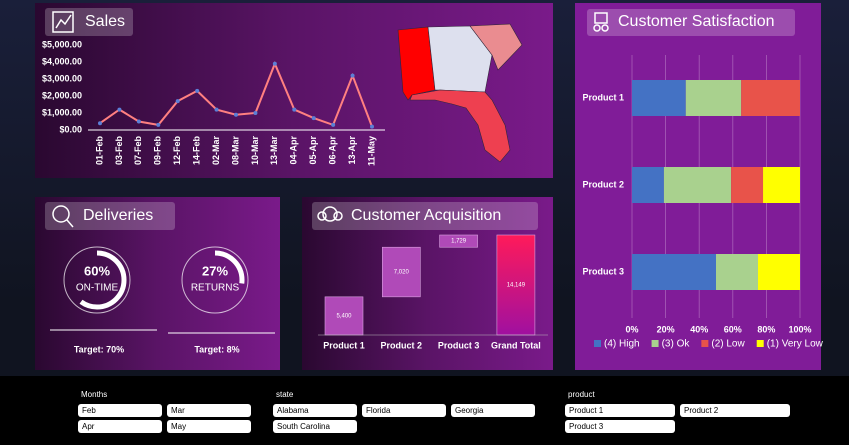 This screenshot has height=445, width=849. What do you see at coordinates (177, 151) in the screenshot?
I see `x-tick-label: 12-Feb` at bounding box center [177, 151].